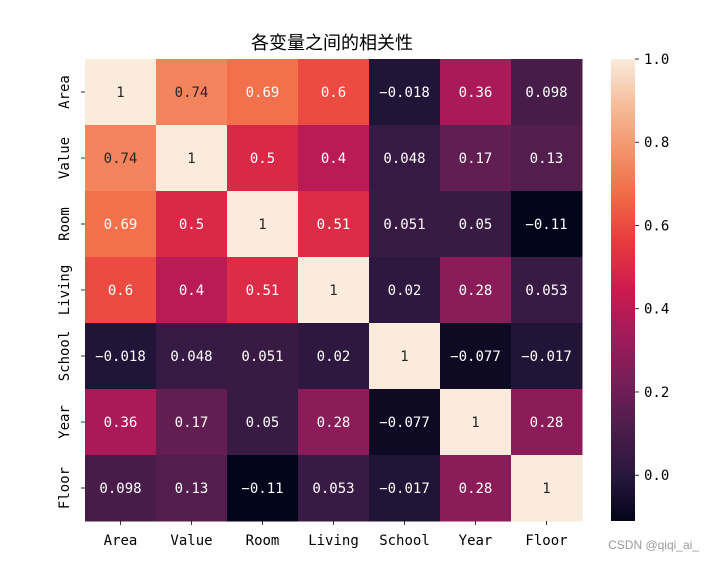  I want to click on y-tick-label: Year, so click(65, 422).